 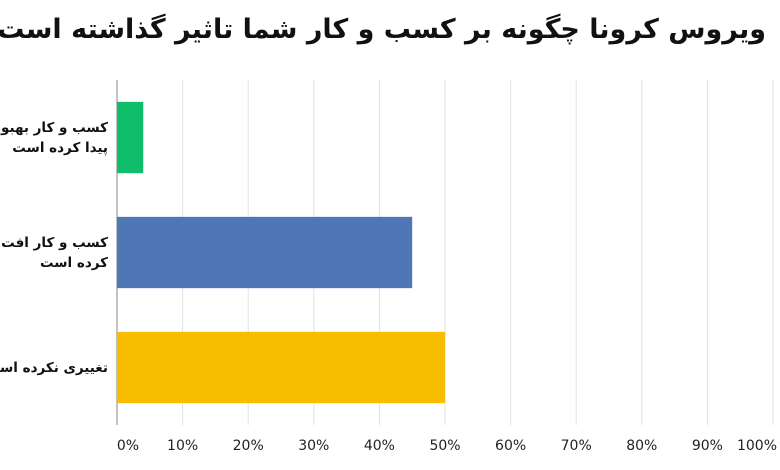 I want to click on category-label-line: کسب و کار افت پیدا, so click(x=54, y=242).